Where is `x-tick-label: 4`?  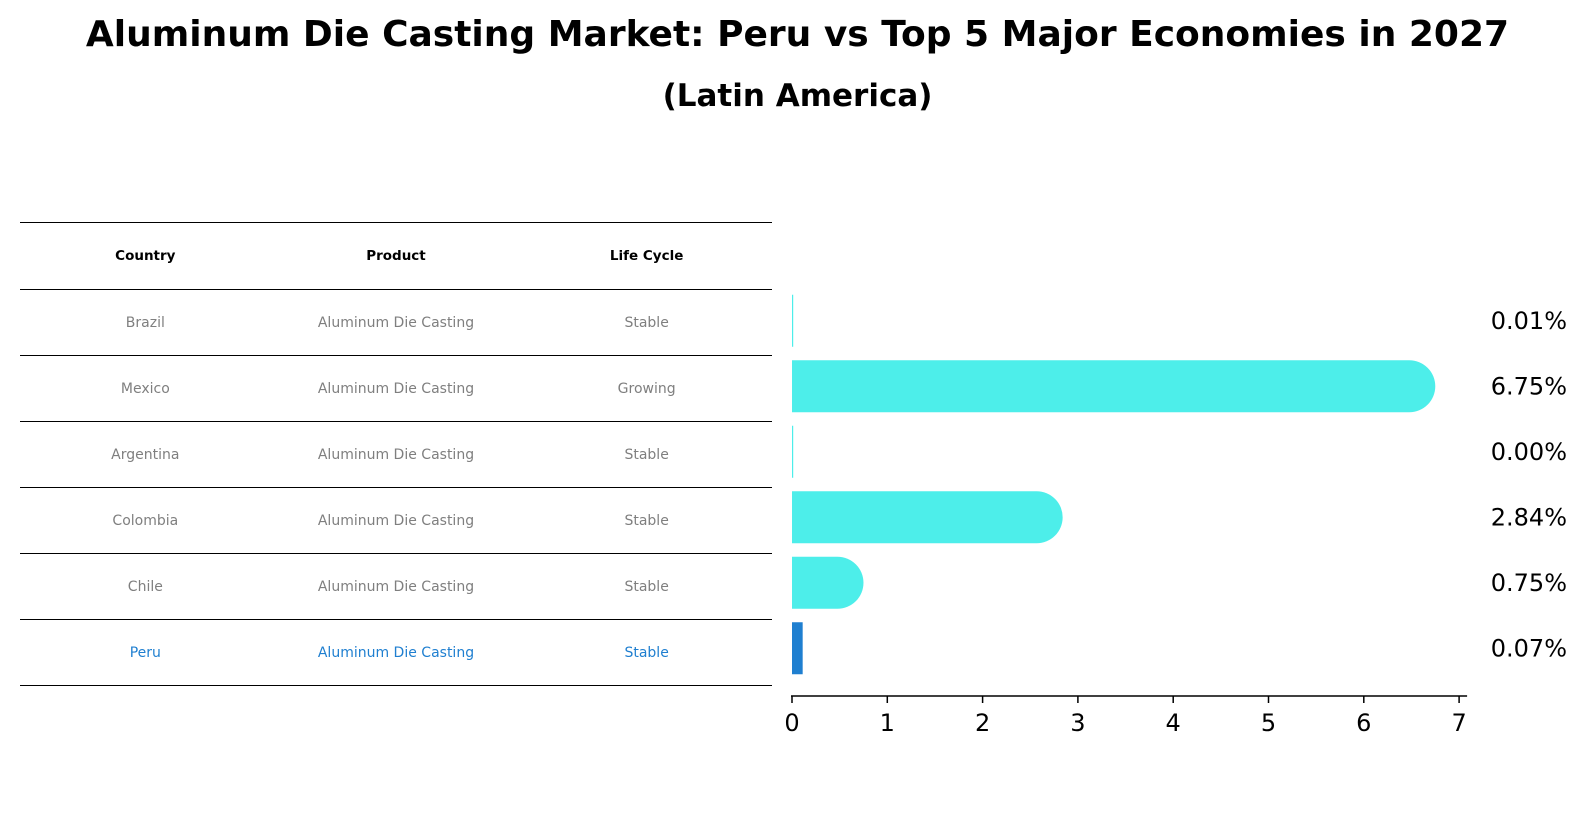 x-tick-label: 4 is located at coordinates (1173, 723).